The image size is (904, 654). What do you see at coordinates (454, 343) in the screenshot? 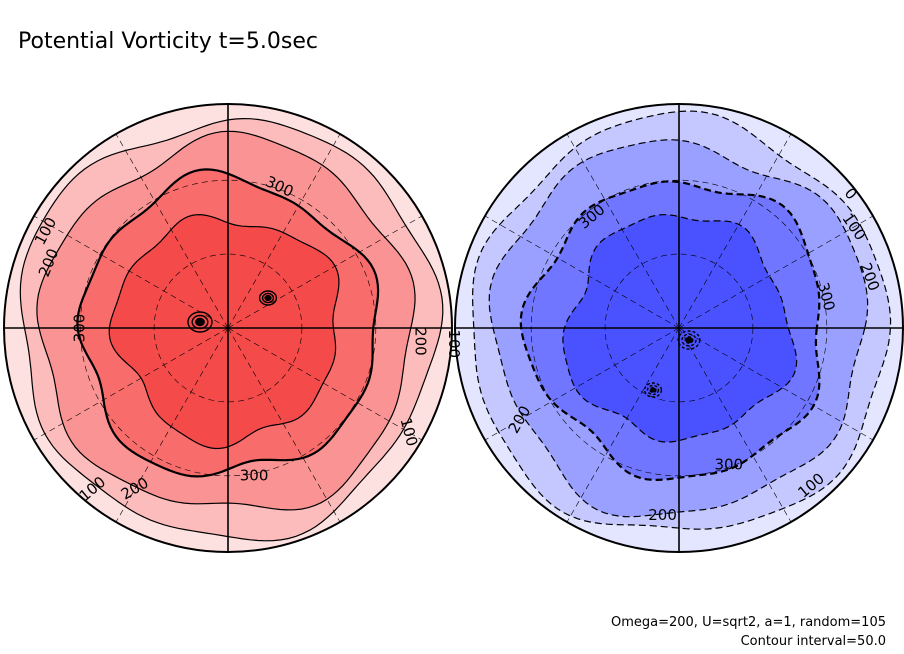
I see `contour-label: 100` at bounding box center [454, 343].